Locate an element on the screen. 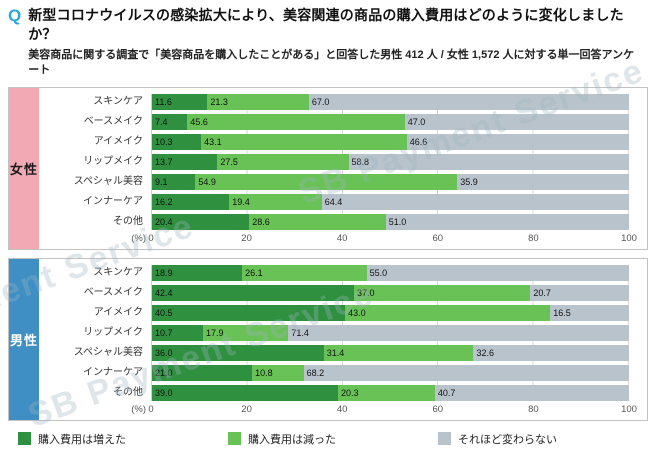 The height and width of the screenshot is (460, 656). bar-segment-unchanged: 40.7 is located at coordinates (531, 392).